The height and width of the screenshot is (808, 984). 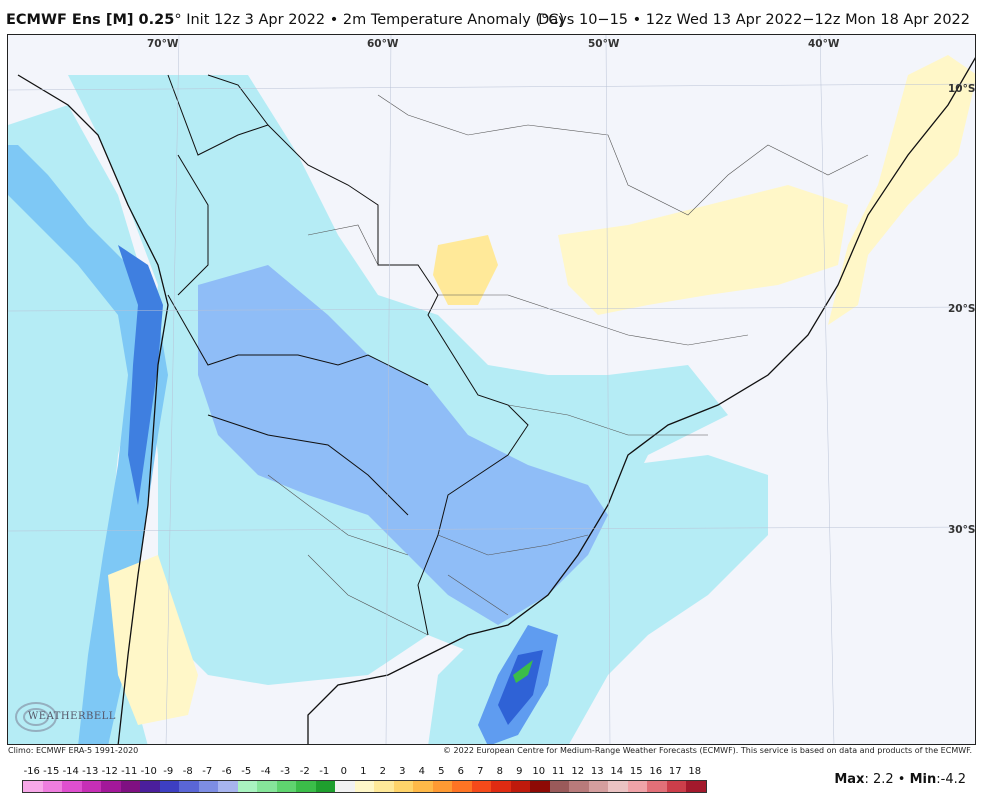 What do you see at coordinates (226, 771) in the screenshot?
I see `colorbar-tick-label: -6` at bounding box center [226, 771].